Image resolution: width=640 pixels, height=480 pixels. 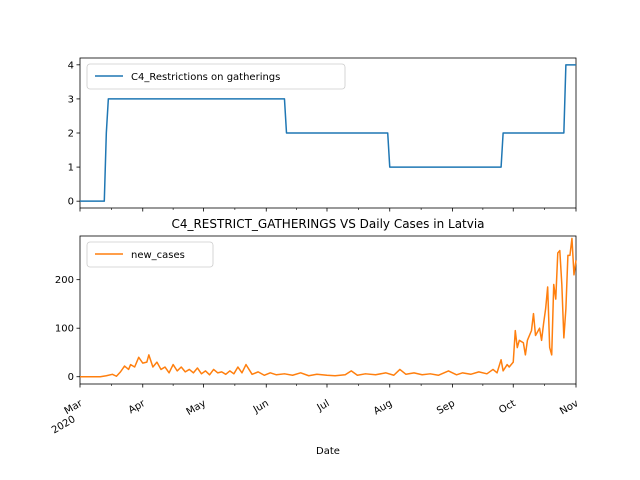 I want to click on x-tick-label: Nov, so click(x=569, y=407).